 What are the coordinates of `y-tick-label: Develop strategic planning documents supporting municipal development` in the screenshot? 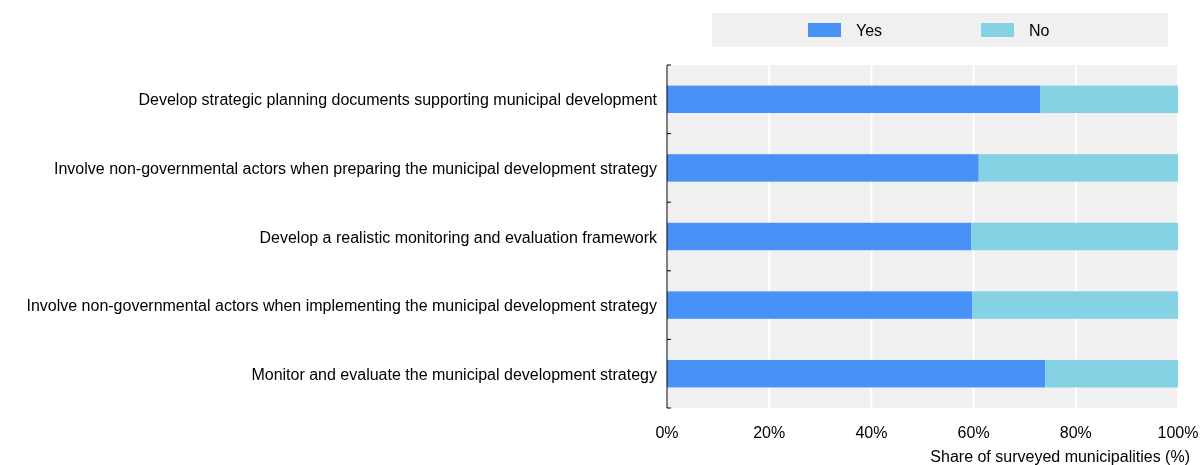 It's located at (398, 100).